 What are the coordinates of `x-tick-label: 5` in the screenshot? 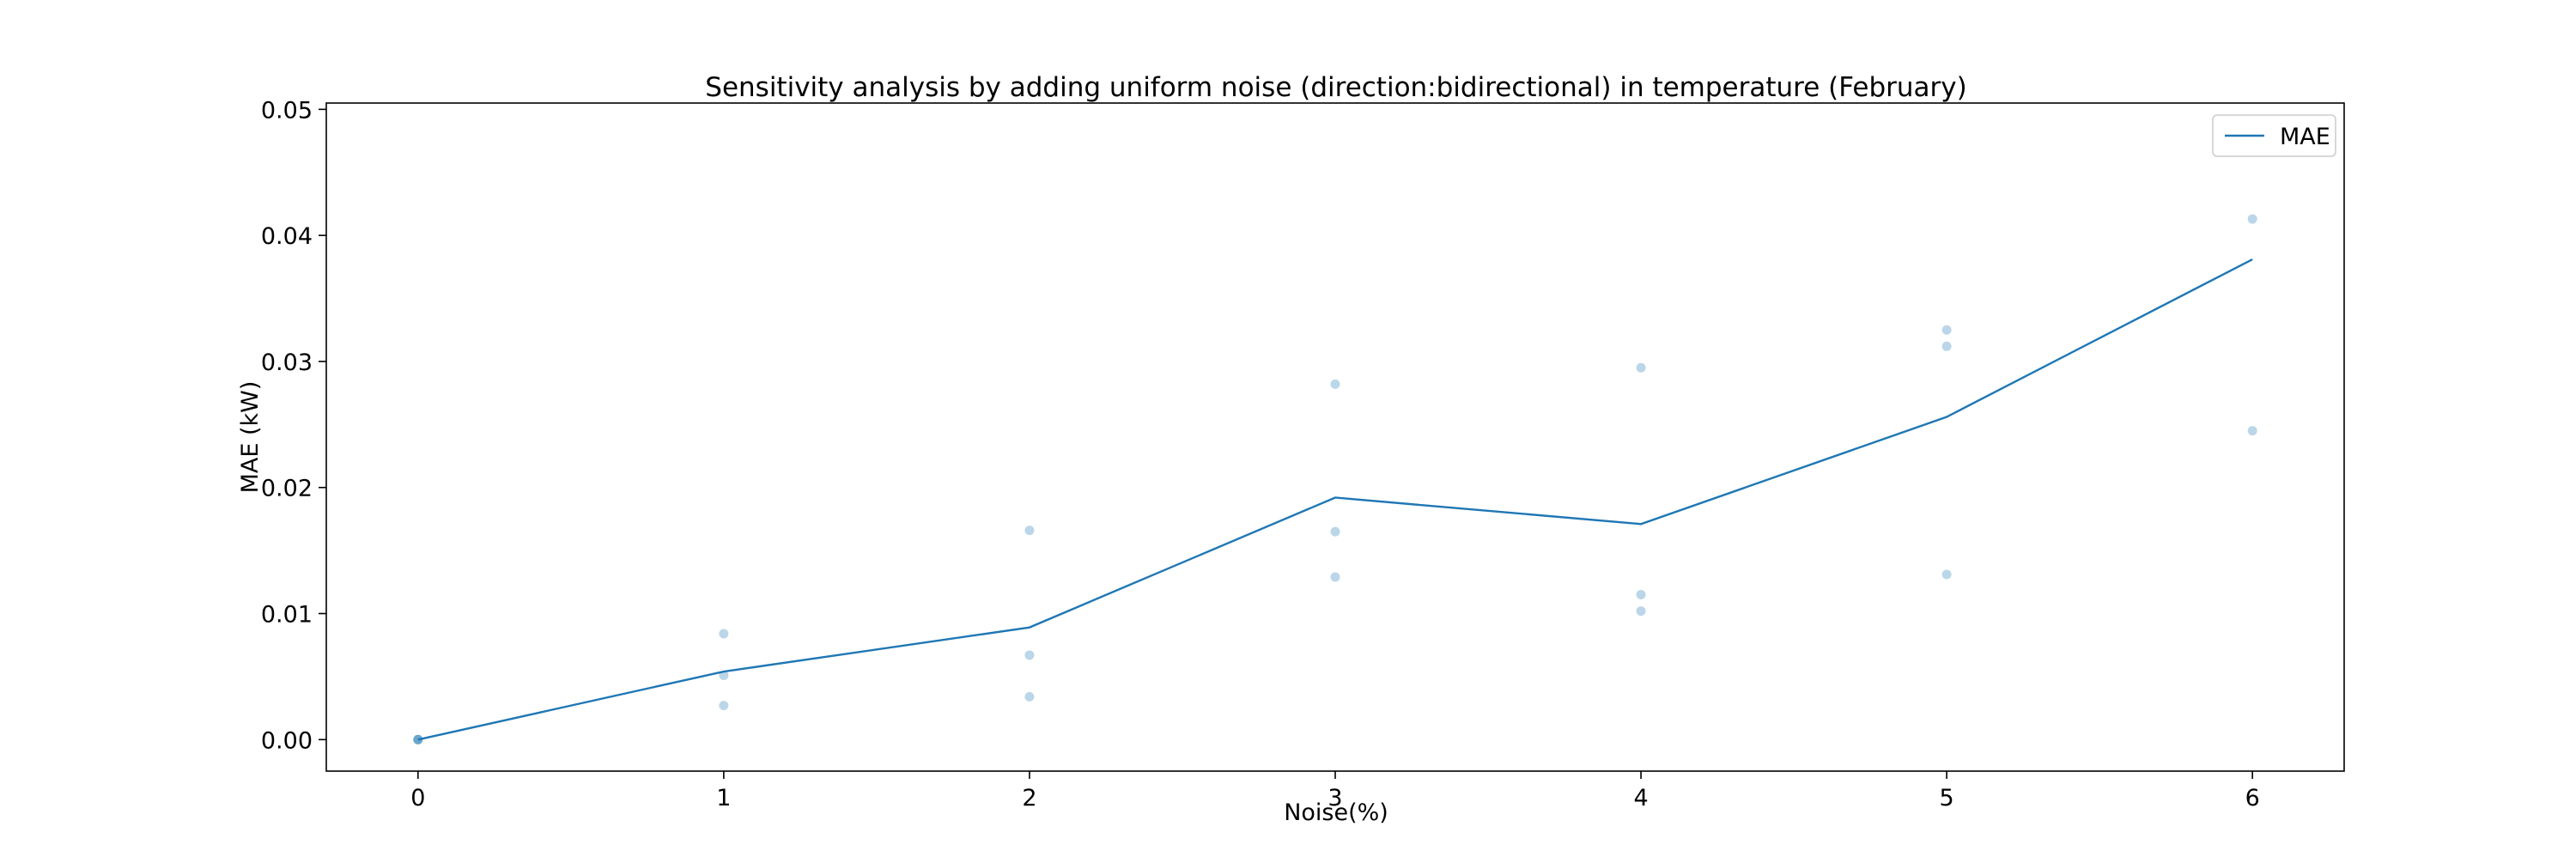 It's located at (1947, 798).